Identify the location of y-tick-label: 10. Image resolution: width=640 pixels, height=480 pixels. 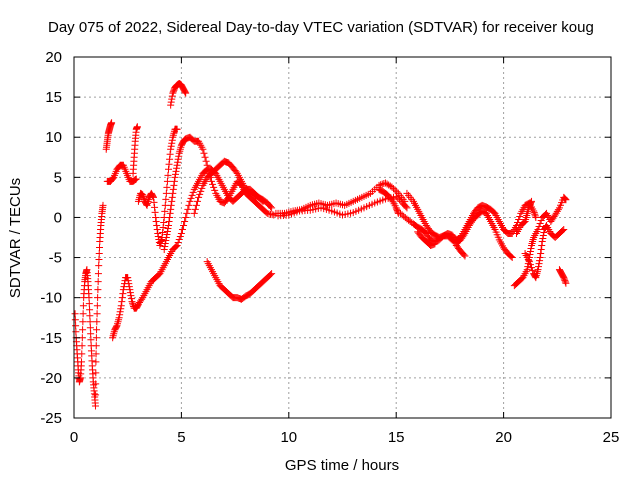
(53, 137).